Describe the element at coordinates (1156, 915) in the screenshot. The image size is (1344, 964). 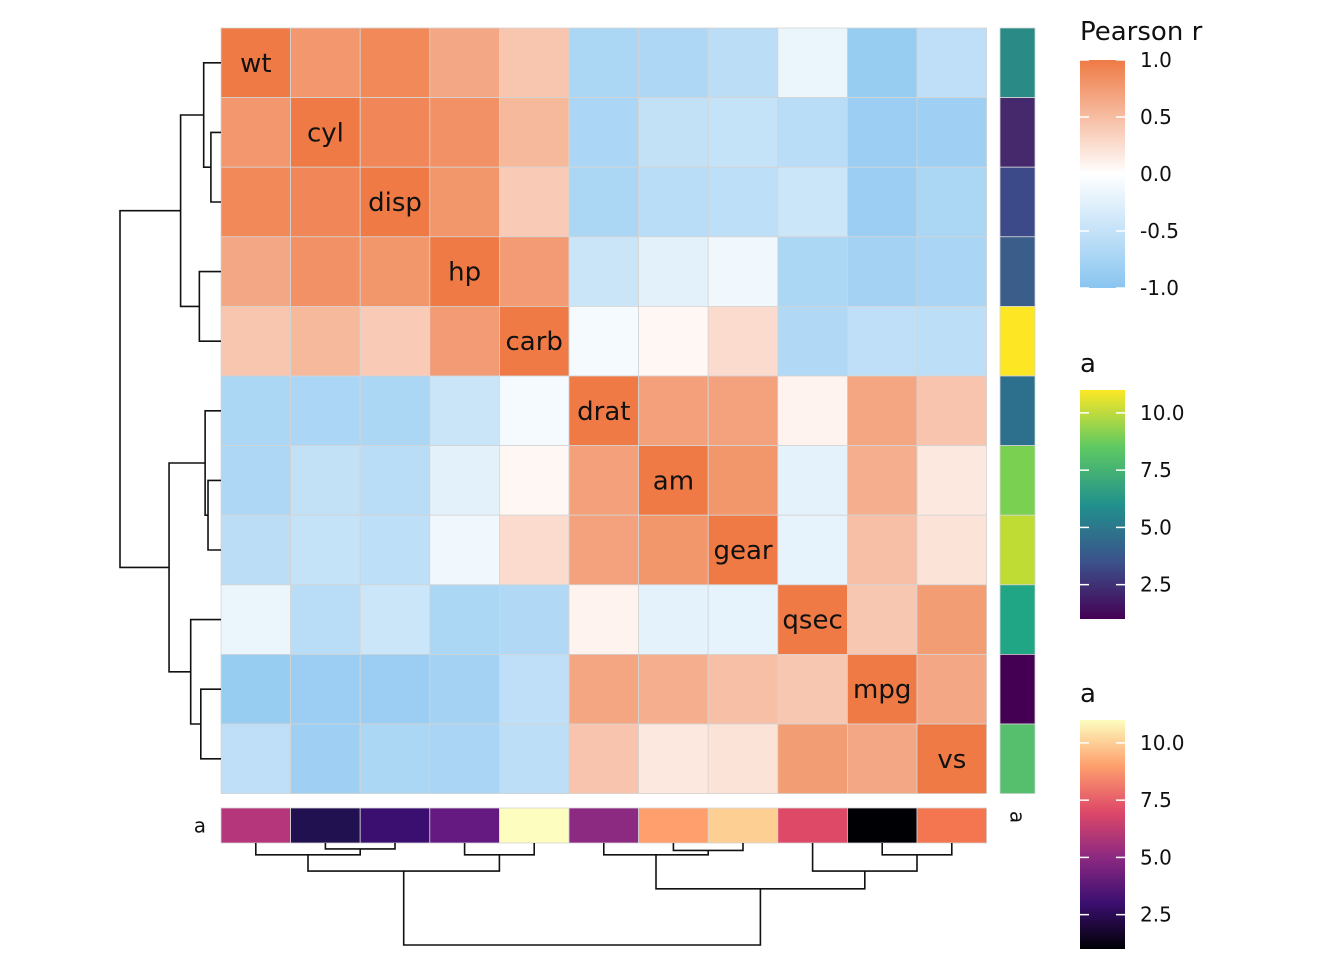
I see `legend-tick-label: 2.5` at that location.